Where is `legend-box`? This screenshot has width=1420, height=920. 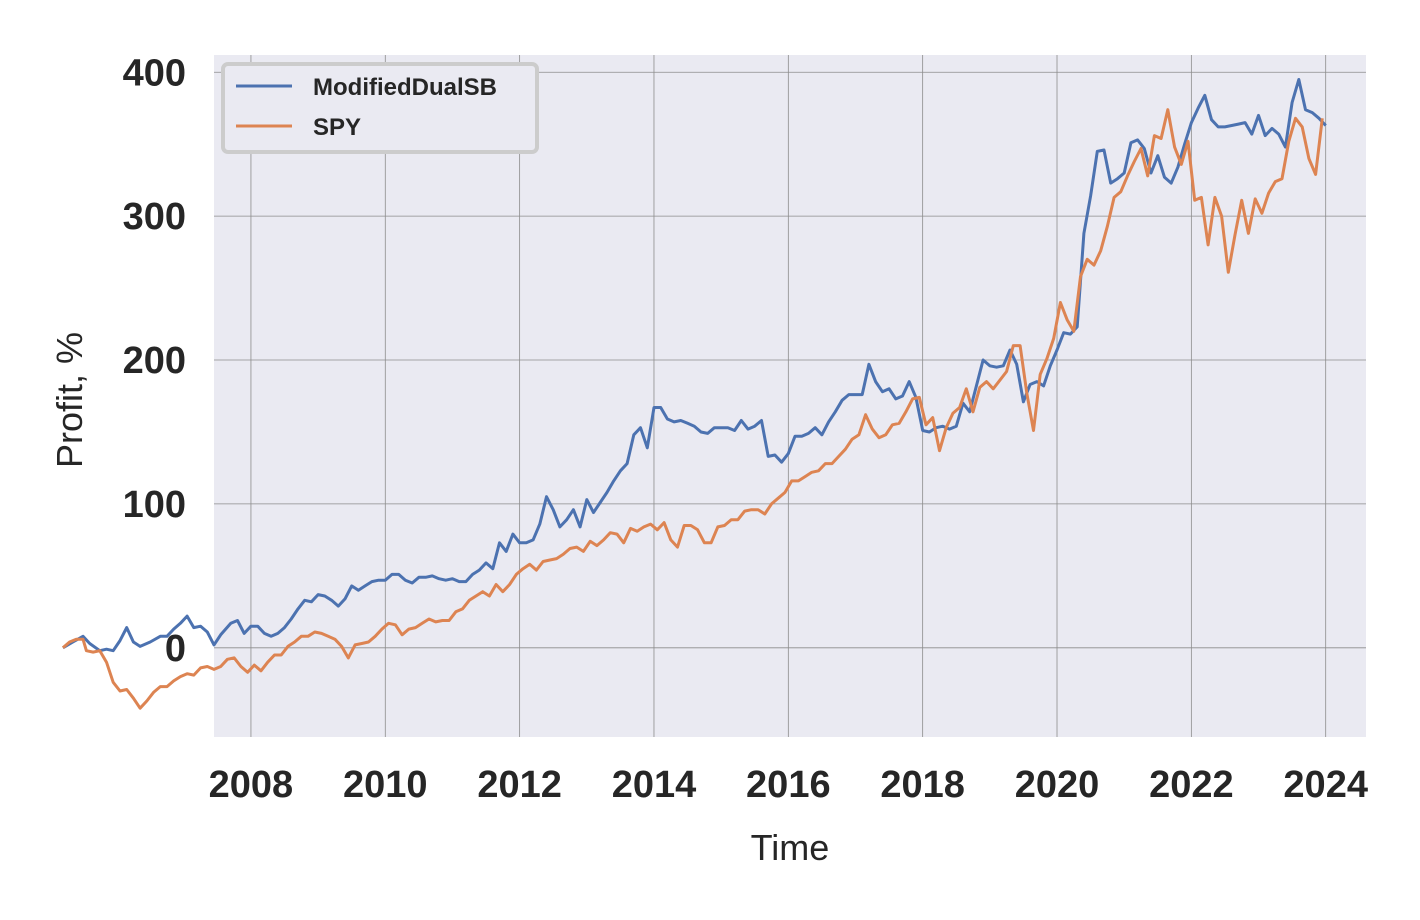
legend-box is located at coordinates (380, 108).